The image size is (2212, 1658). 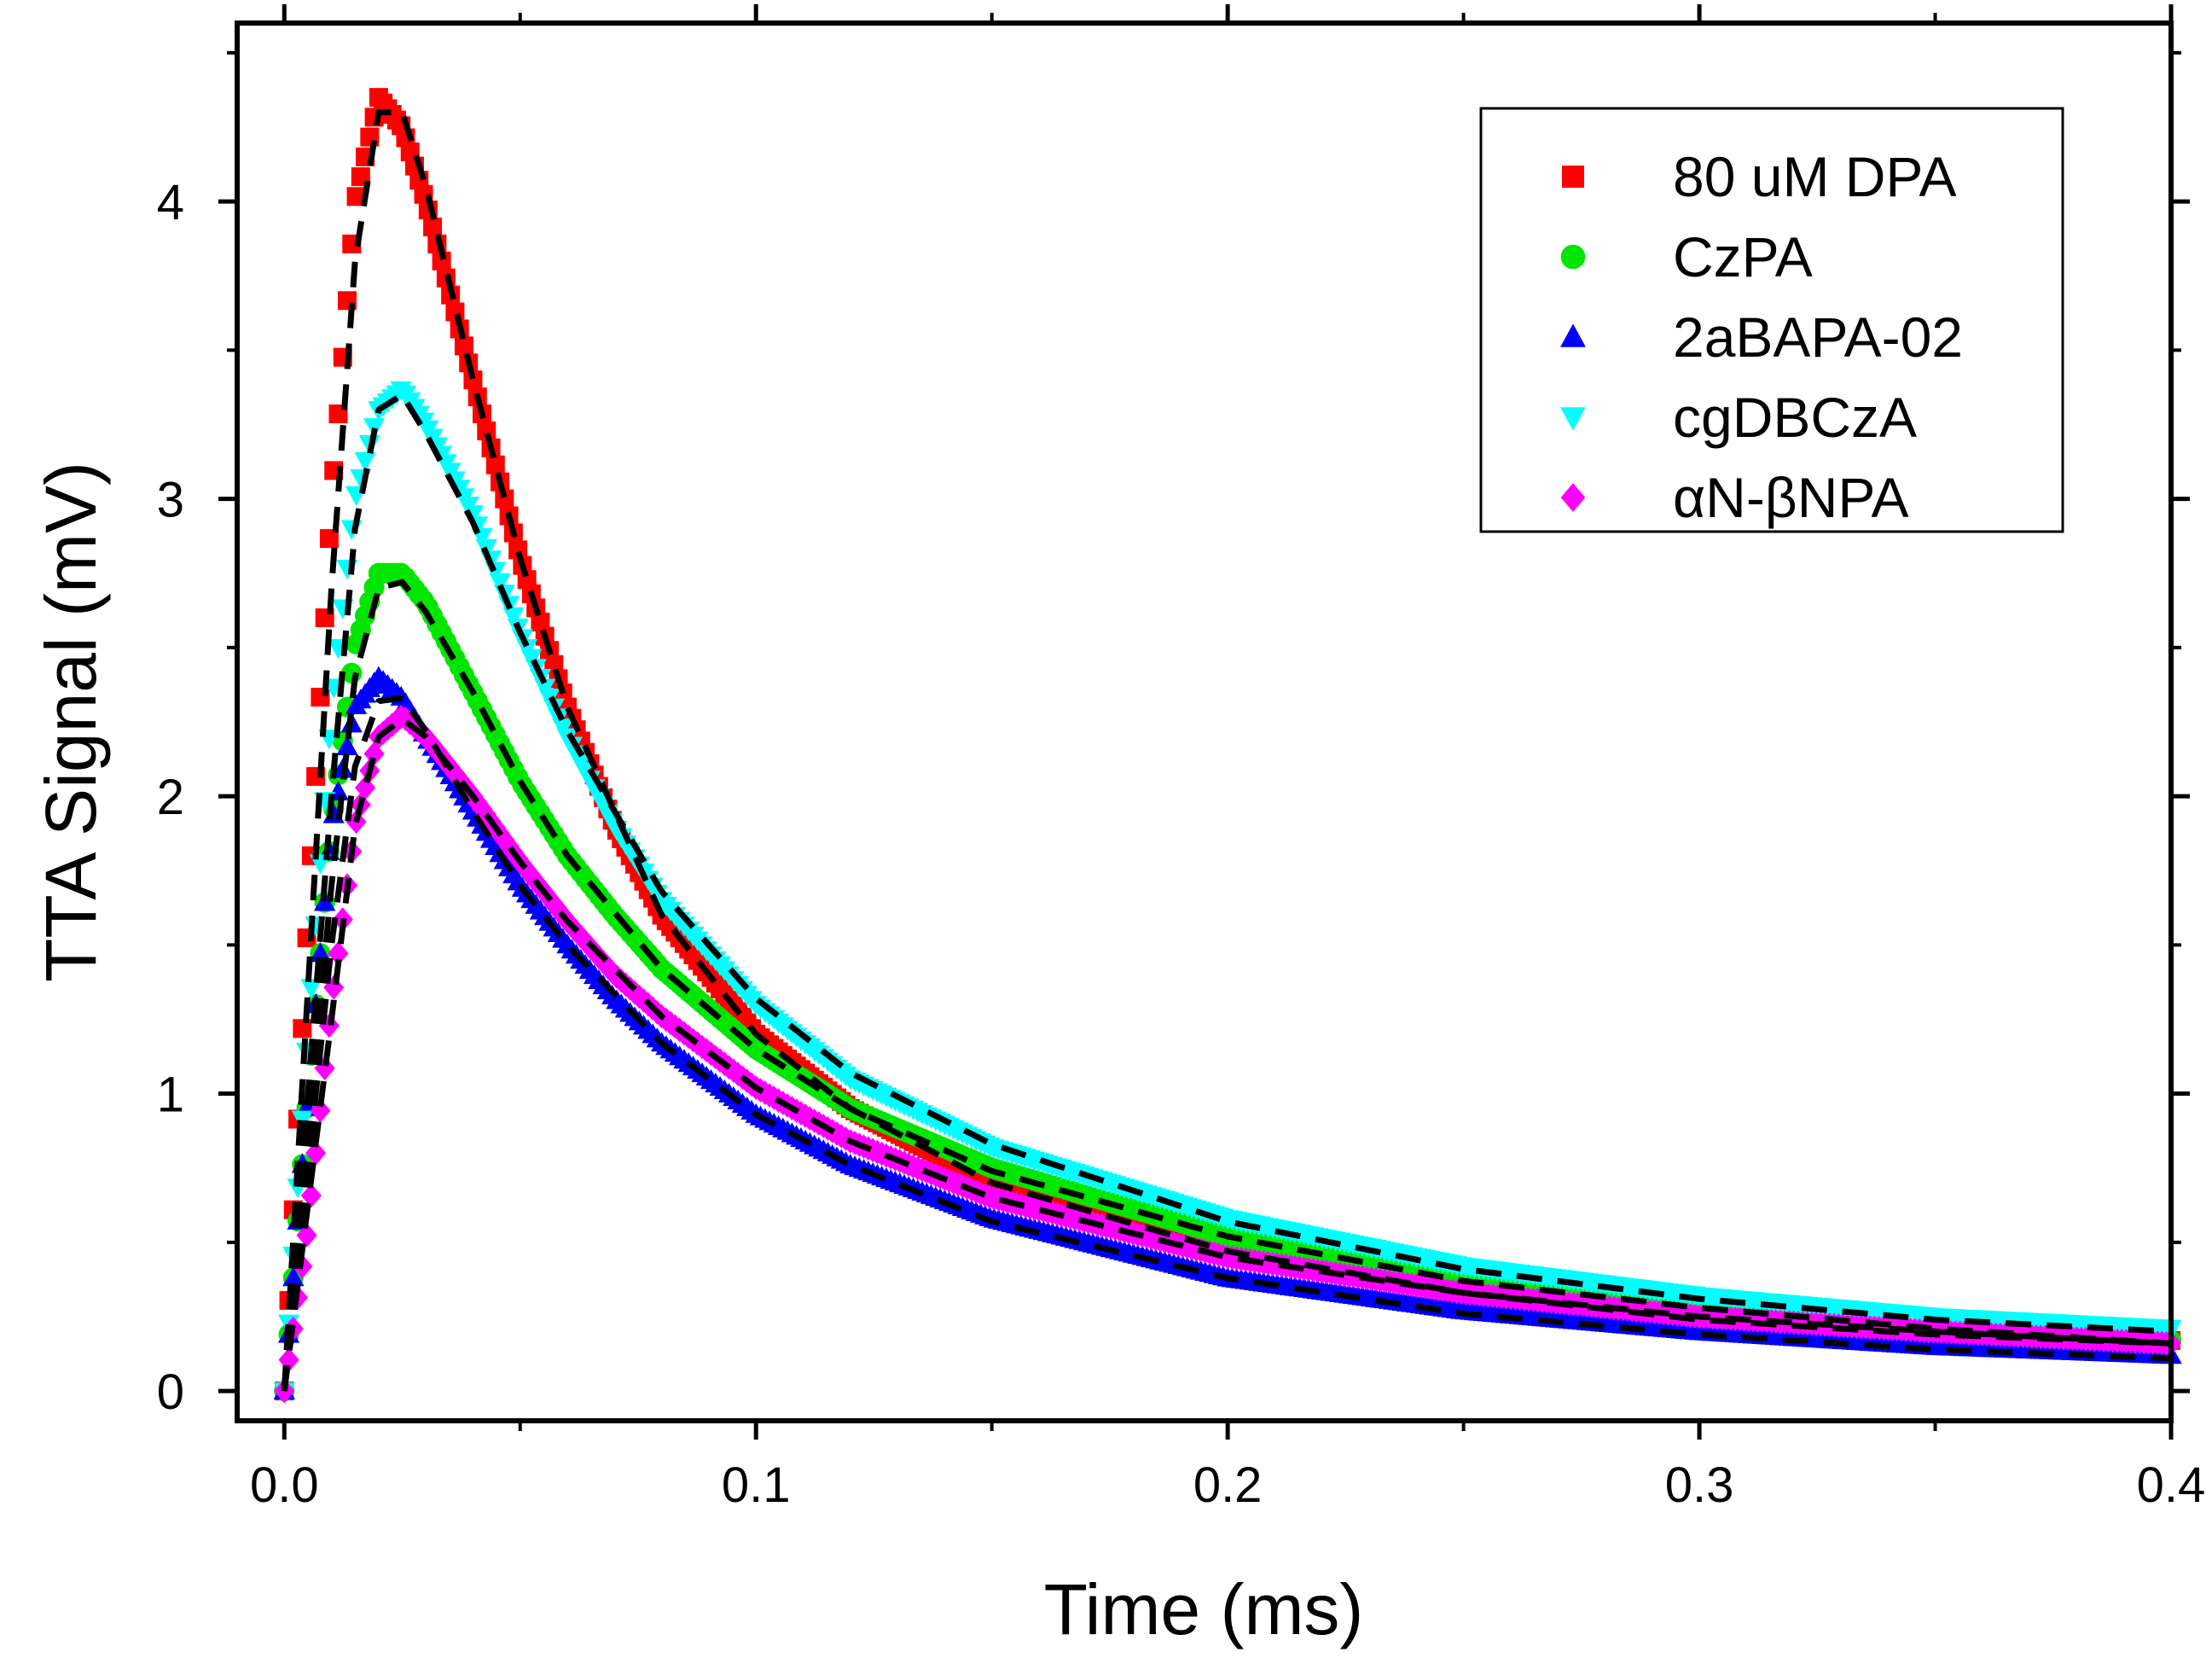 What do you see at coordinates (1743, 256) in the screenshot?
I see `legend-label: CzPA` at bounding box center [1743, 256].